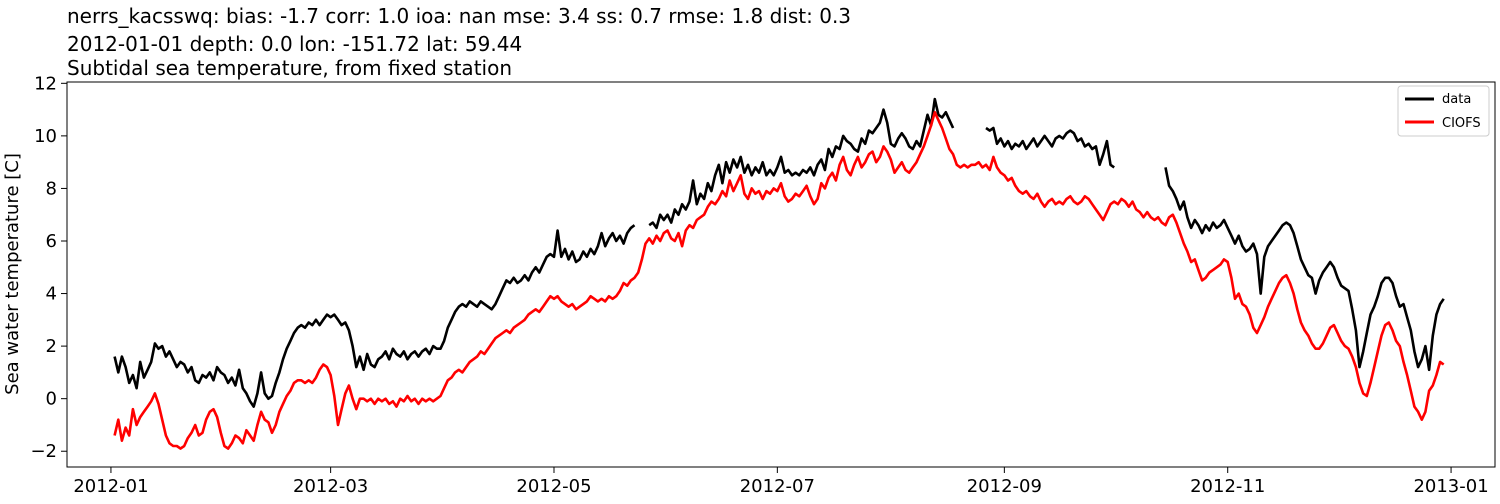 The image size is (1500, 504). I want to click on y-axis-label: Sea water temperature [C], so click(12, 274).